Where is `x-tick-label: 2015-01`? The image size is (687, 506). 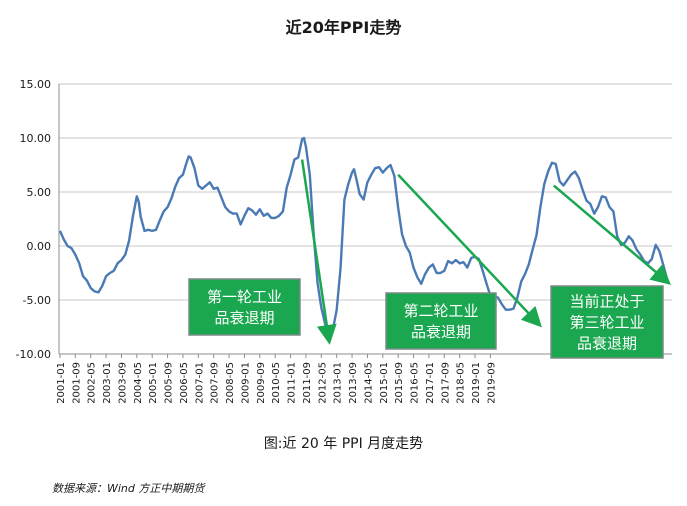
x-tick-label: 2015-01 is located at coordinates (384, 383).